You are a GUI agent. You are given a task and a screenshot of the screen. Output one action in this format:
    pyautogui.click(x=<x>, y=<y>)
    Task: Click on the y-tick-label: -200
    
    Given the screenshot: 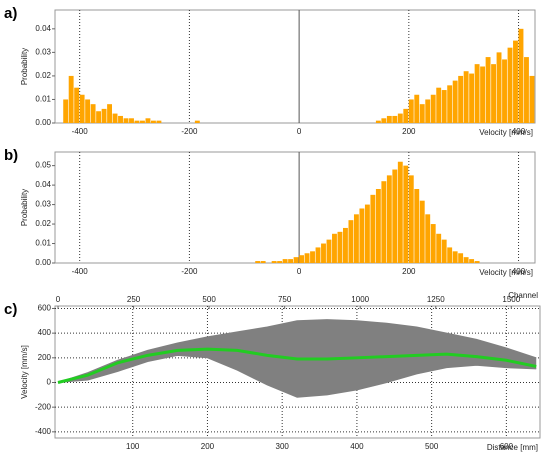 What is the action you would take?
    pyautogui.click(x=43, y=406)
    